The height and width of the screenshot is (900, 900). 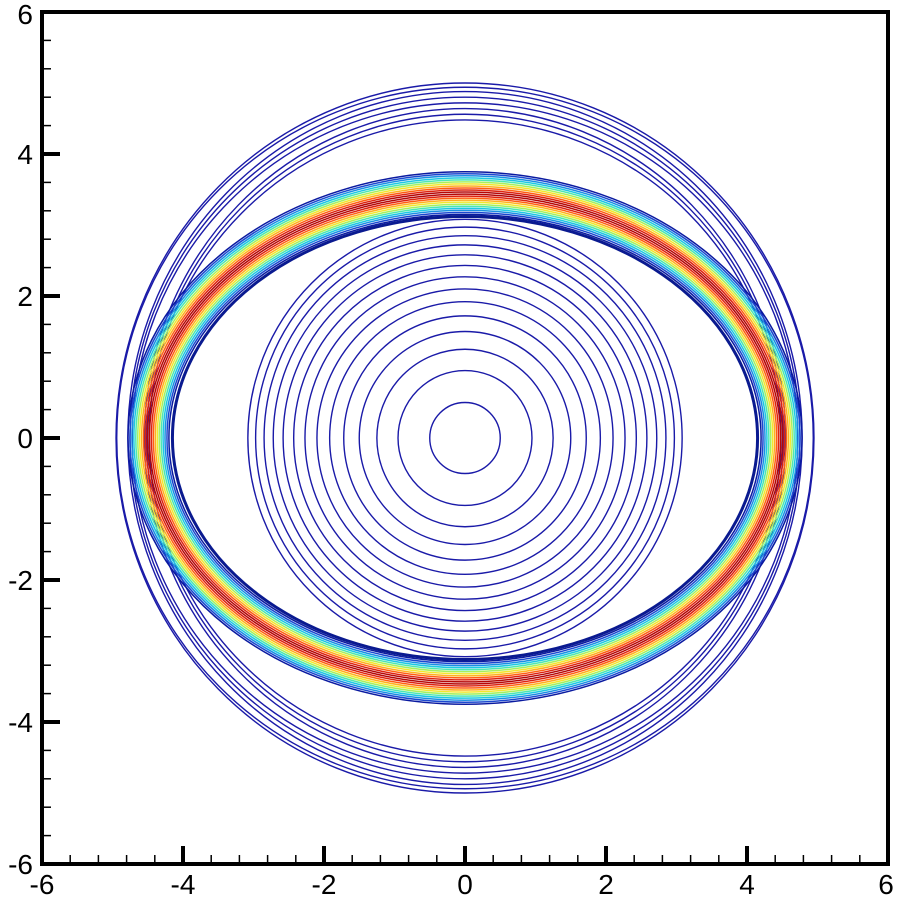 What do you see at coordinates (747, 884) in the screenshot?
I see `x-tick-label: 4` at bounding box center [747, 884].